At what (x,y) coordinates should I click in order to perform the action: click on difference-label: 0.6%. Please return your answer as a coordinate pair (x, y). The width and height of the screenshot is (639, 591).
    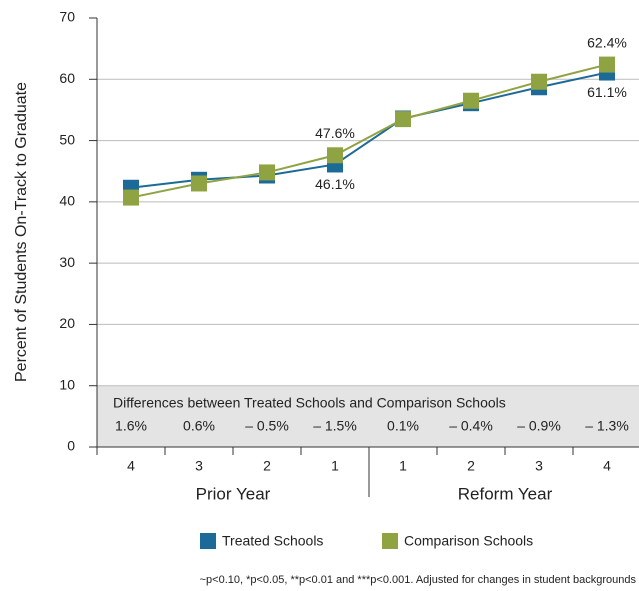
    Looking at the image, I should click on (199, 426).